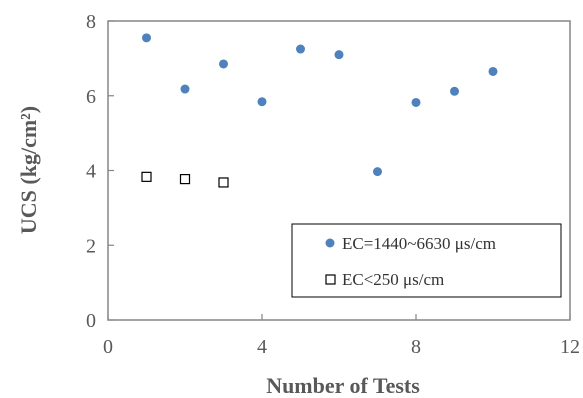 Image resolution: width=583 pixels, height=398 pixels. Describe the element at coordinates (330, 243) in the screenshot. I see `legend-marker-ec-high` at that location.